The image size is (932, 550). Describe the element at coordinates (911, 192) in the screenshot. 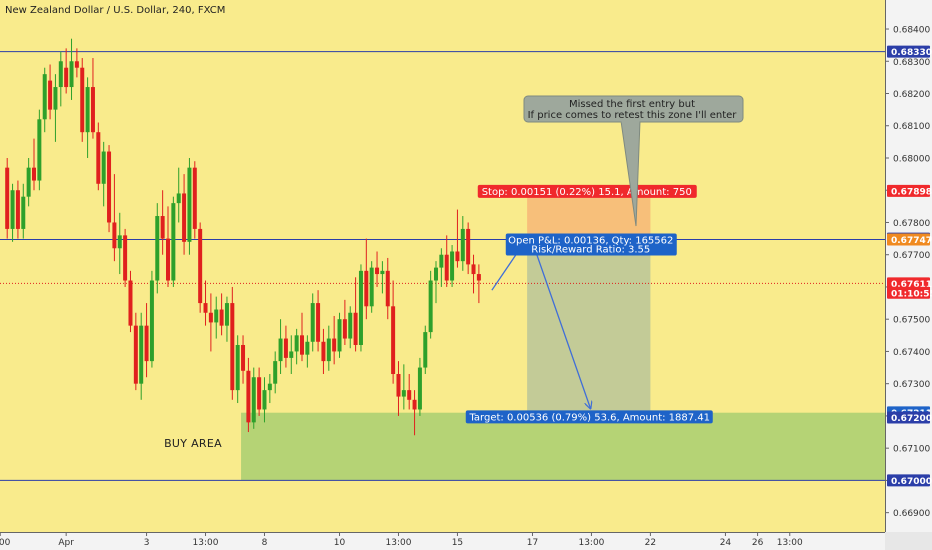

I see `axis-badge-label: 0.67898` at that location.